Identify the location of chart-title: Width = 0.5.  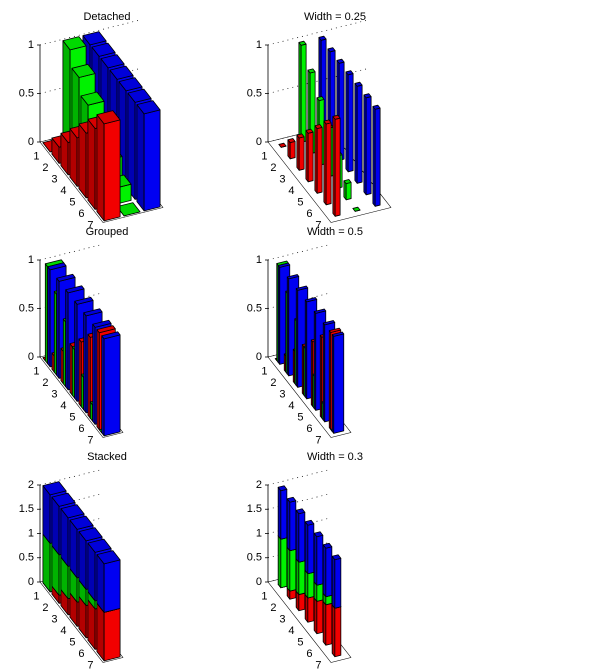
(335, 232).